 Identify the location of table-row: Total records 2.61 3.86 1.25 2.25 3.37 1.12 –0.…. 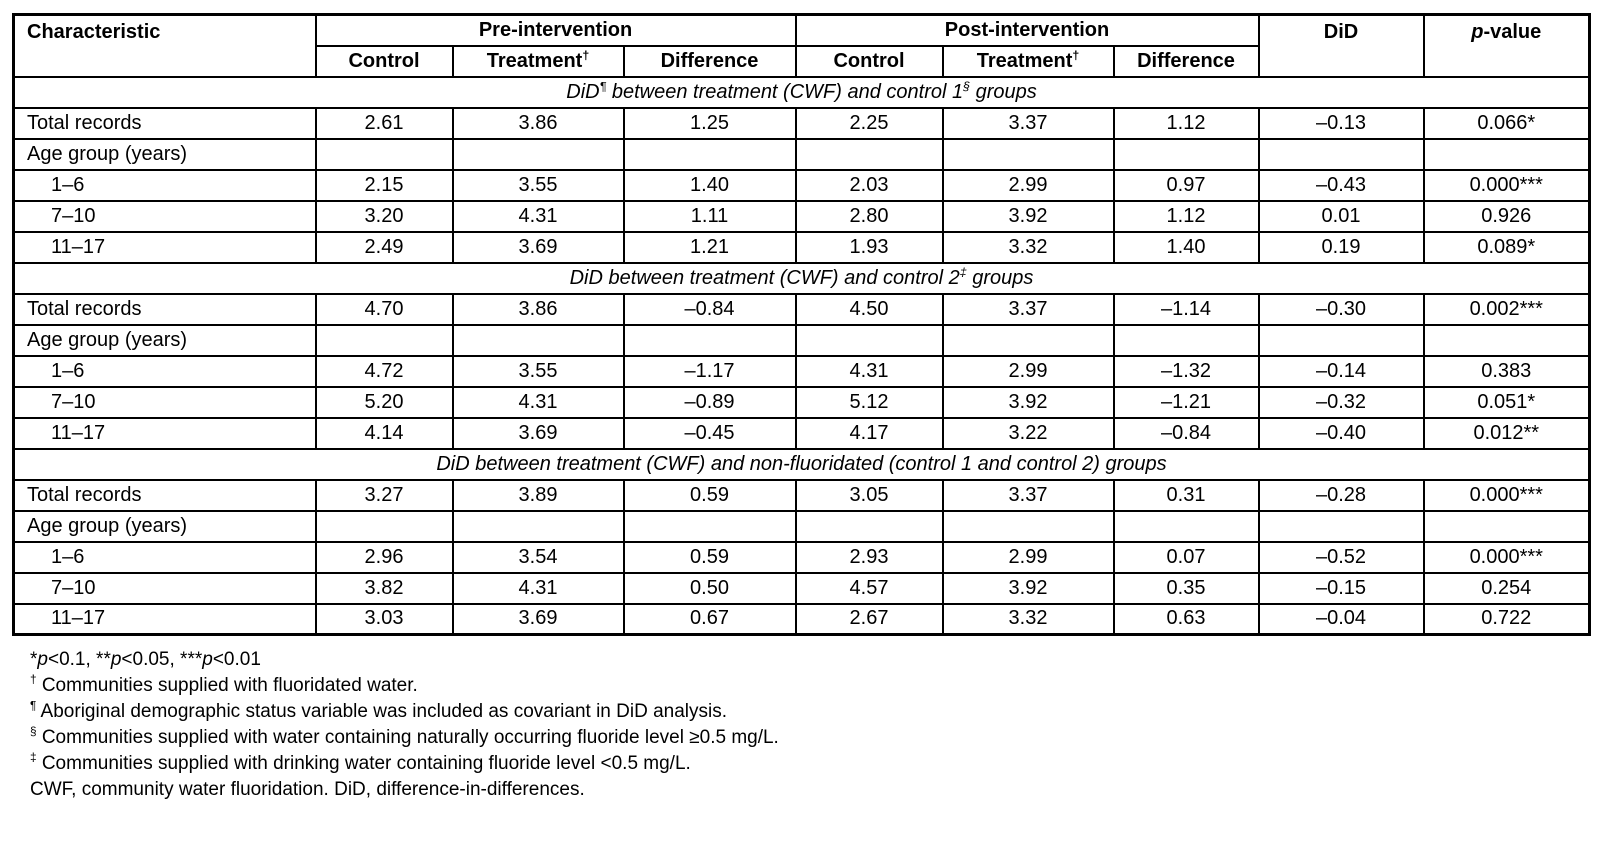
(801, 123).